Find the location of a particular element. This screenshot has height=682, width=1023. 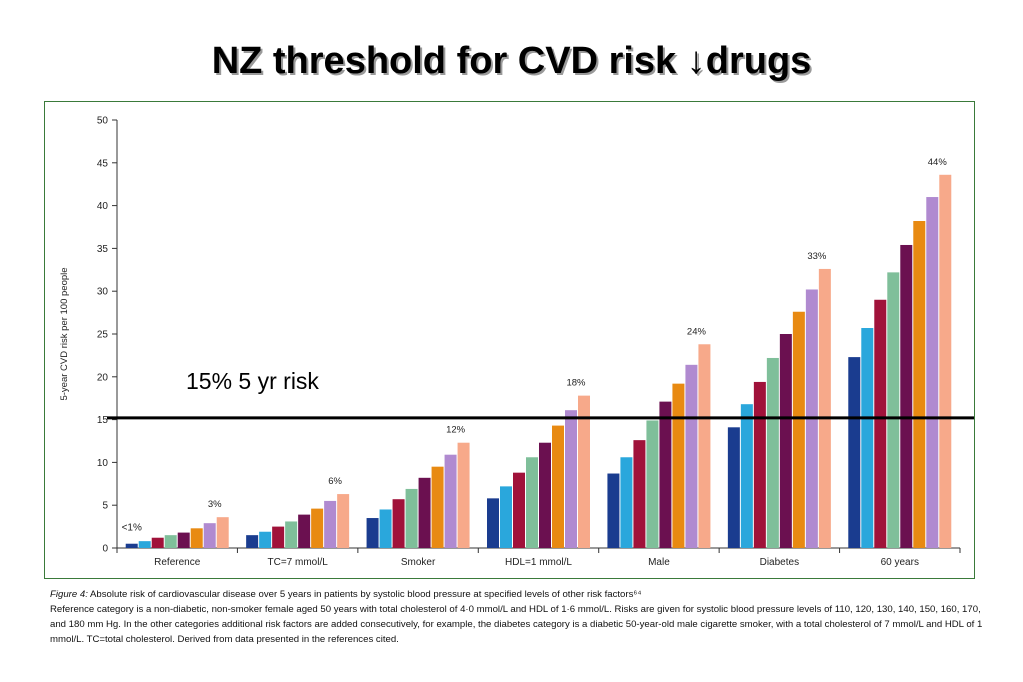

y-tick-label: 25 is located at coordinates (103, 335).